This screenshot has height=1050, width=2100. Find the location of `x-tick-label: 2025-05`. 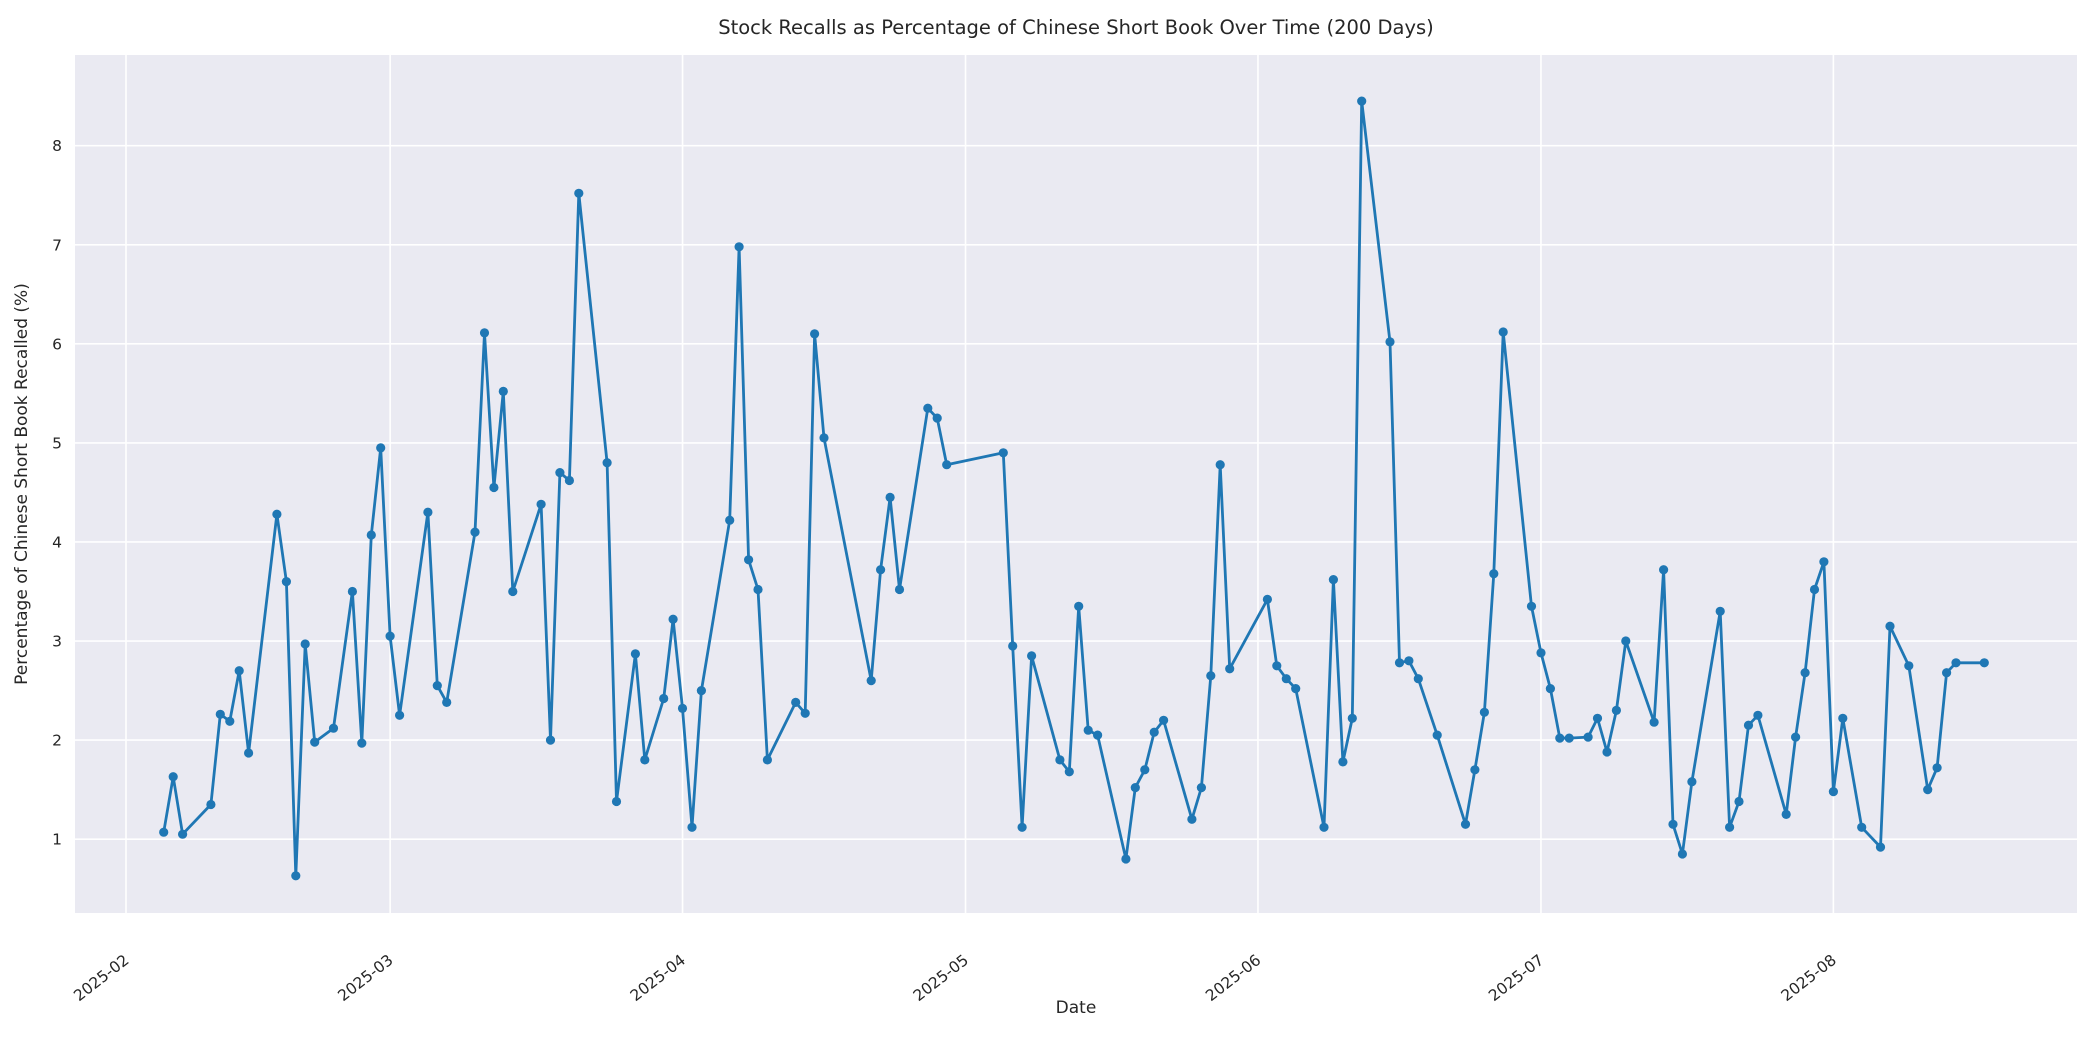

x-tick-label: 2025-05 is located at coordinates (941, 978).